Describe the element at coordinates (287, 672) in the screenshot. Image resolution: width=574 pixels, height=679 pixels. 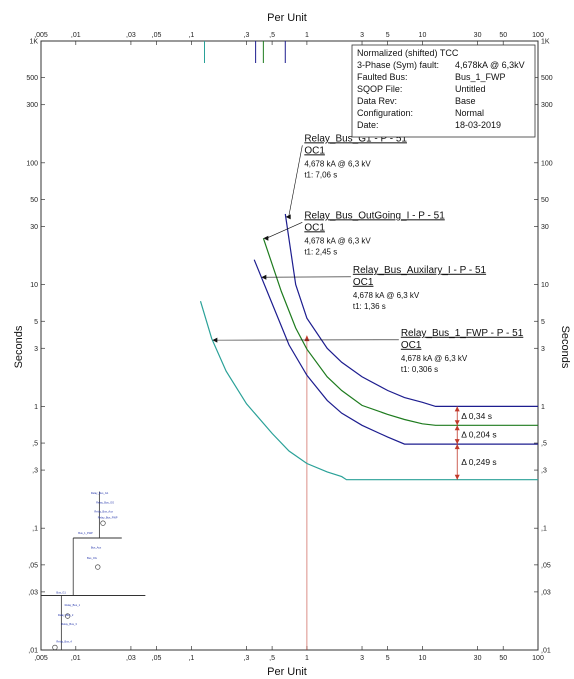
I see `x-axis-title-bottom: Per Unit` at that location.